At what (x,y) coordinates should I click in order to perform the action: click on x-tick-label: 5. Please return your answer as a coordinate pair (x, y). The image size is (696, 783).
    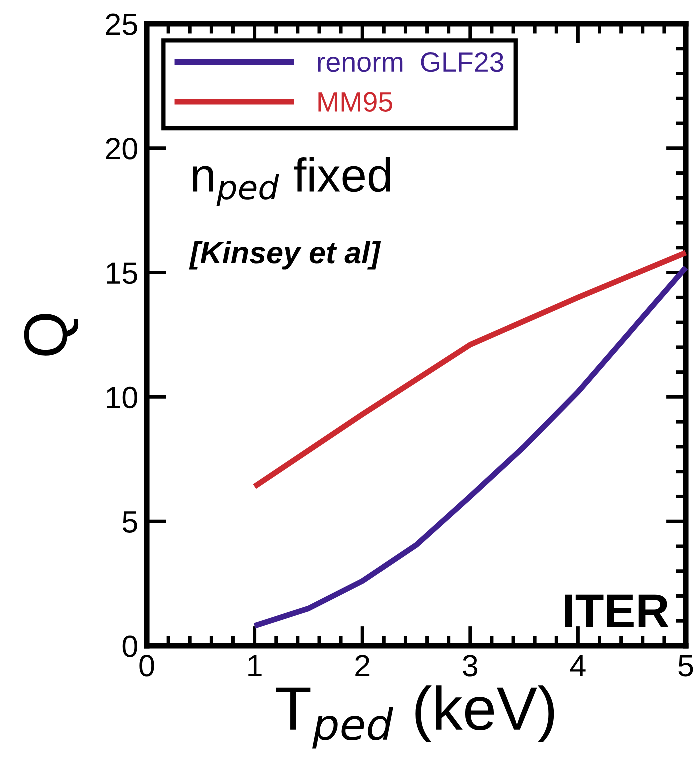
    Looking at the image, I should click on (686, 666).